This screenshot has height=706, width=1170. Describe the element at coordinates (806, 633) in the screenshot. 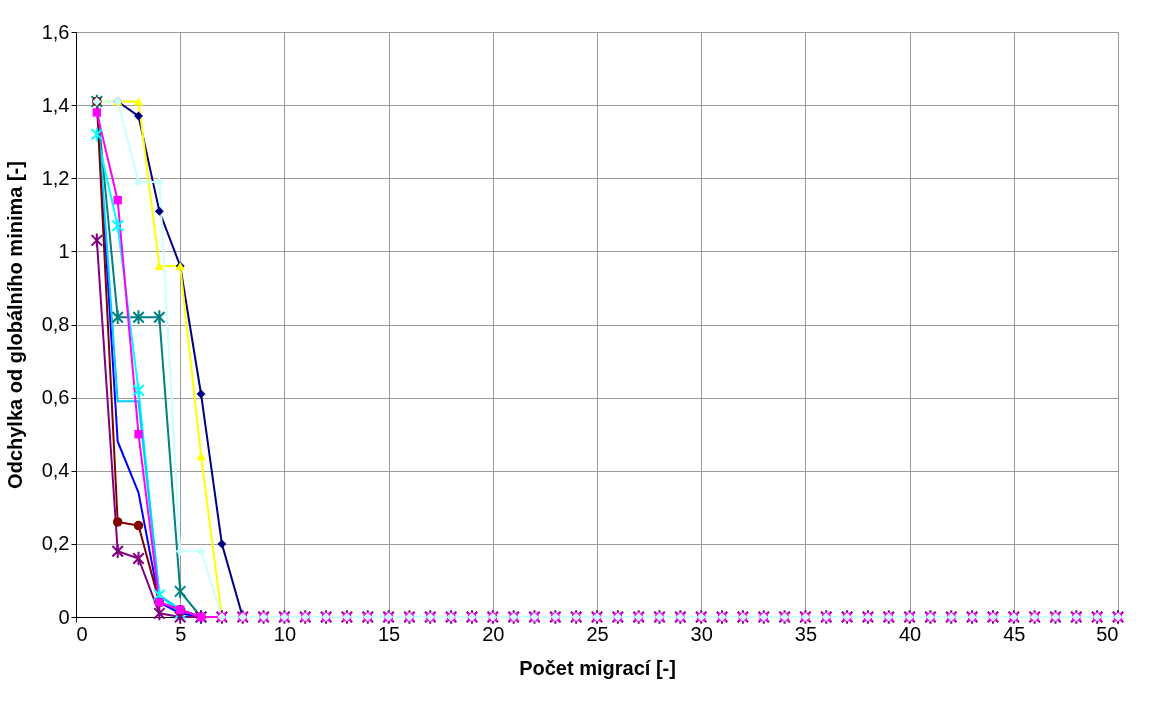

I see `x-tick-label: 35` at that location.